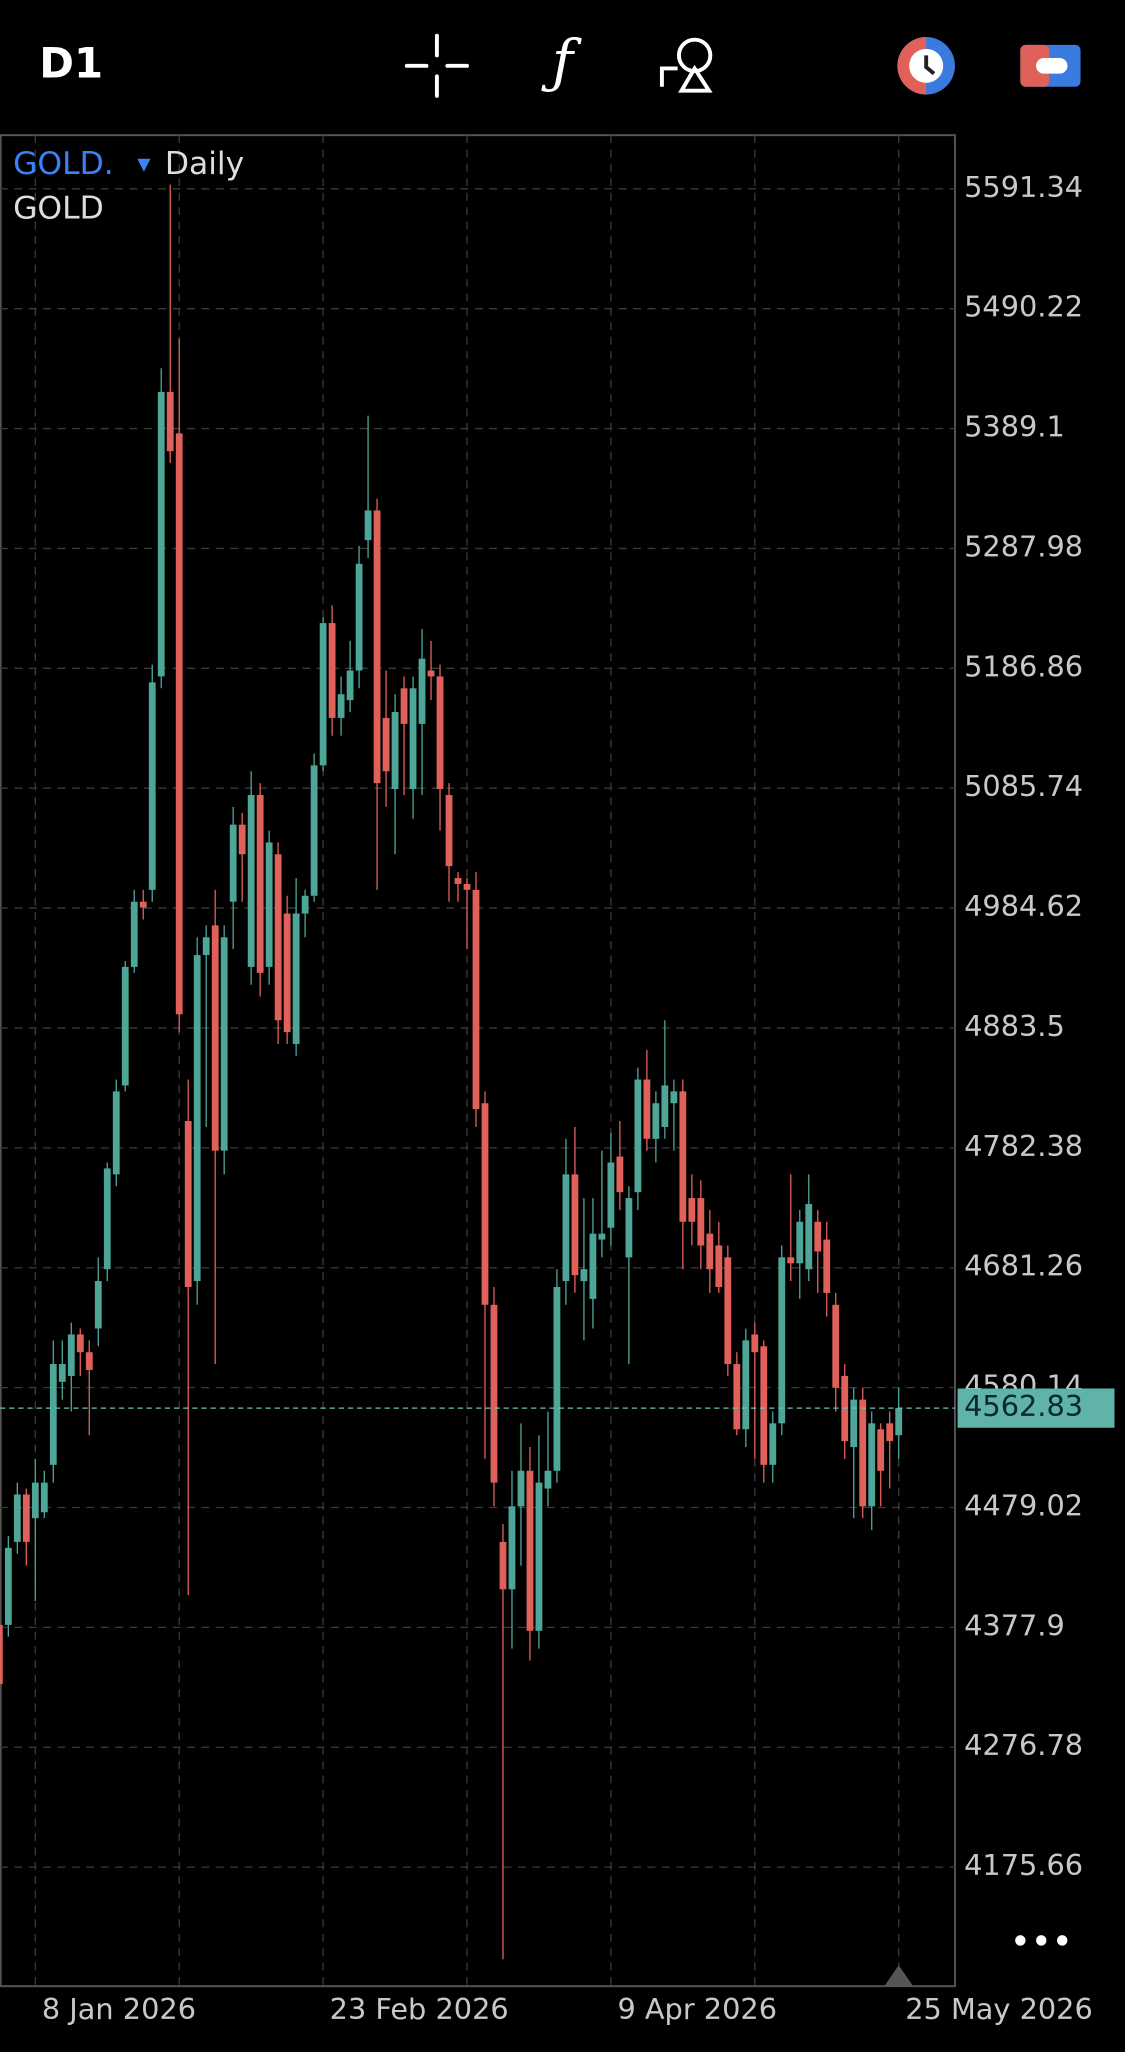  I want to click on y-tick-label: 5085.74, so click(1023, 786).